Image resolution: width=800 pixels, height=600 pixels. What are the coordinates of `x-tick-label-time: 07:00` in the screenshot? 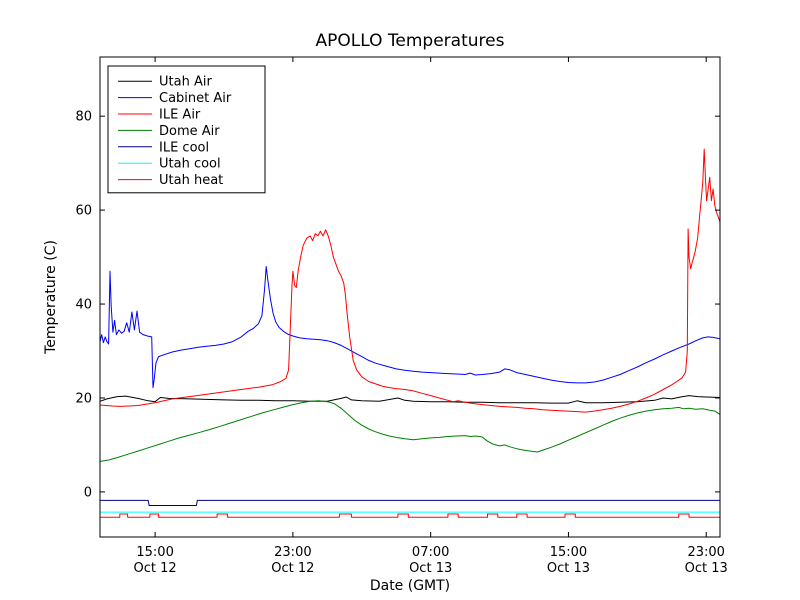 It's located at (430, 552).